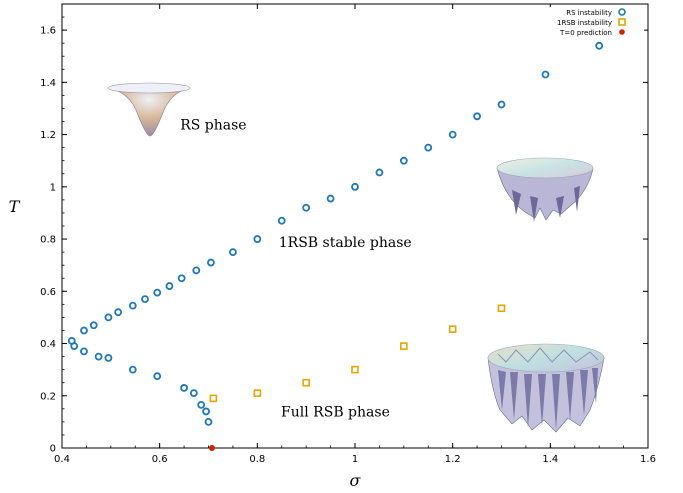 The height and width of the screenshot is (493, 683). I want to click on x-tick-label: 1, so click(355, 459).